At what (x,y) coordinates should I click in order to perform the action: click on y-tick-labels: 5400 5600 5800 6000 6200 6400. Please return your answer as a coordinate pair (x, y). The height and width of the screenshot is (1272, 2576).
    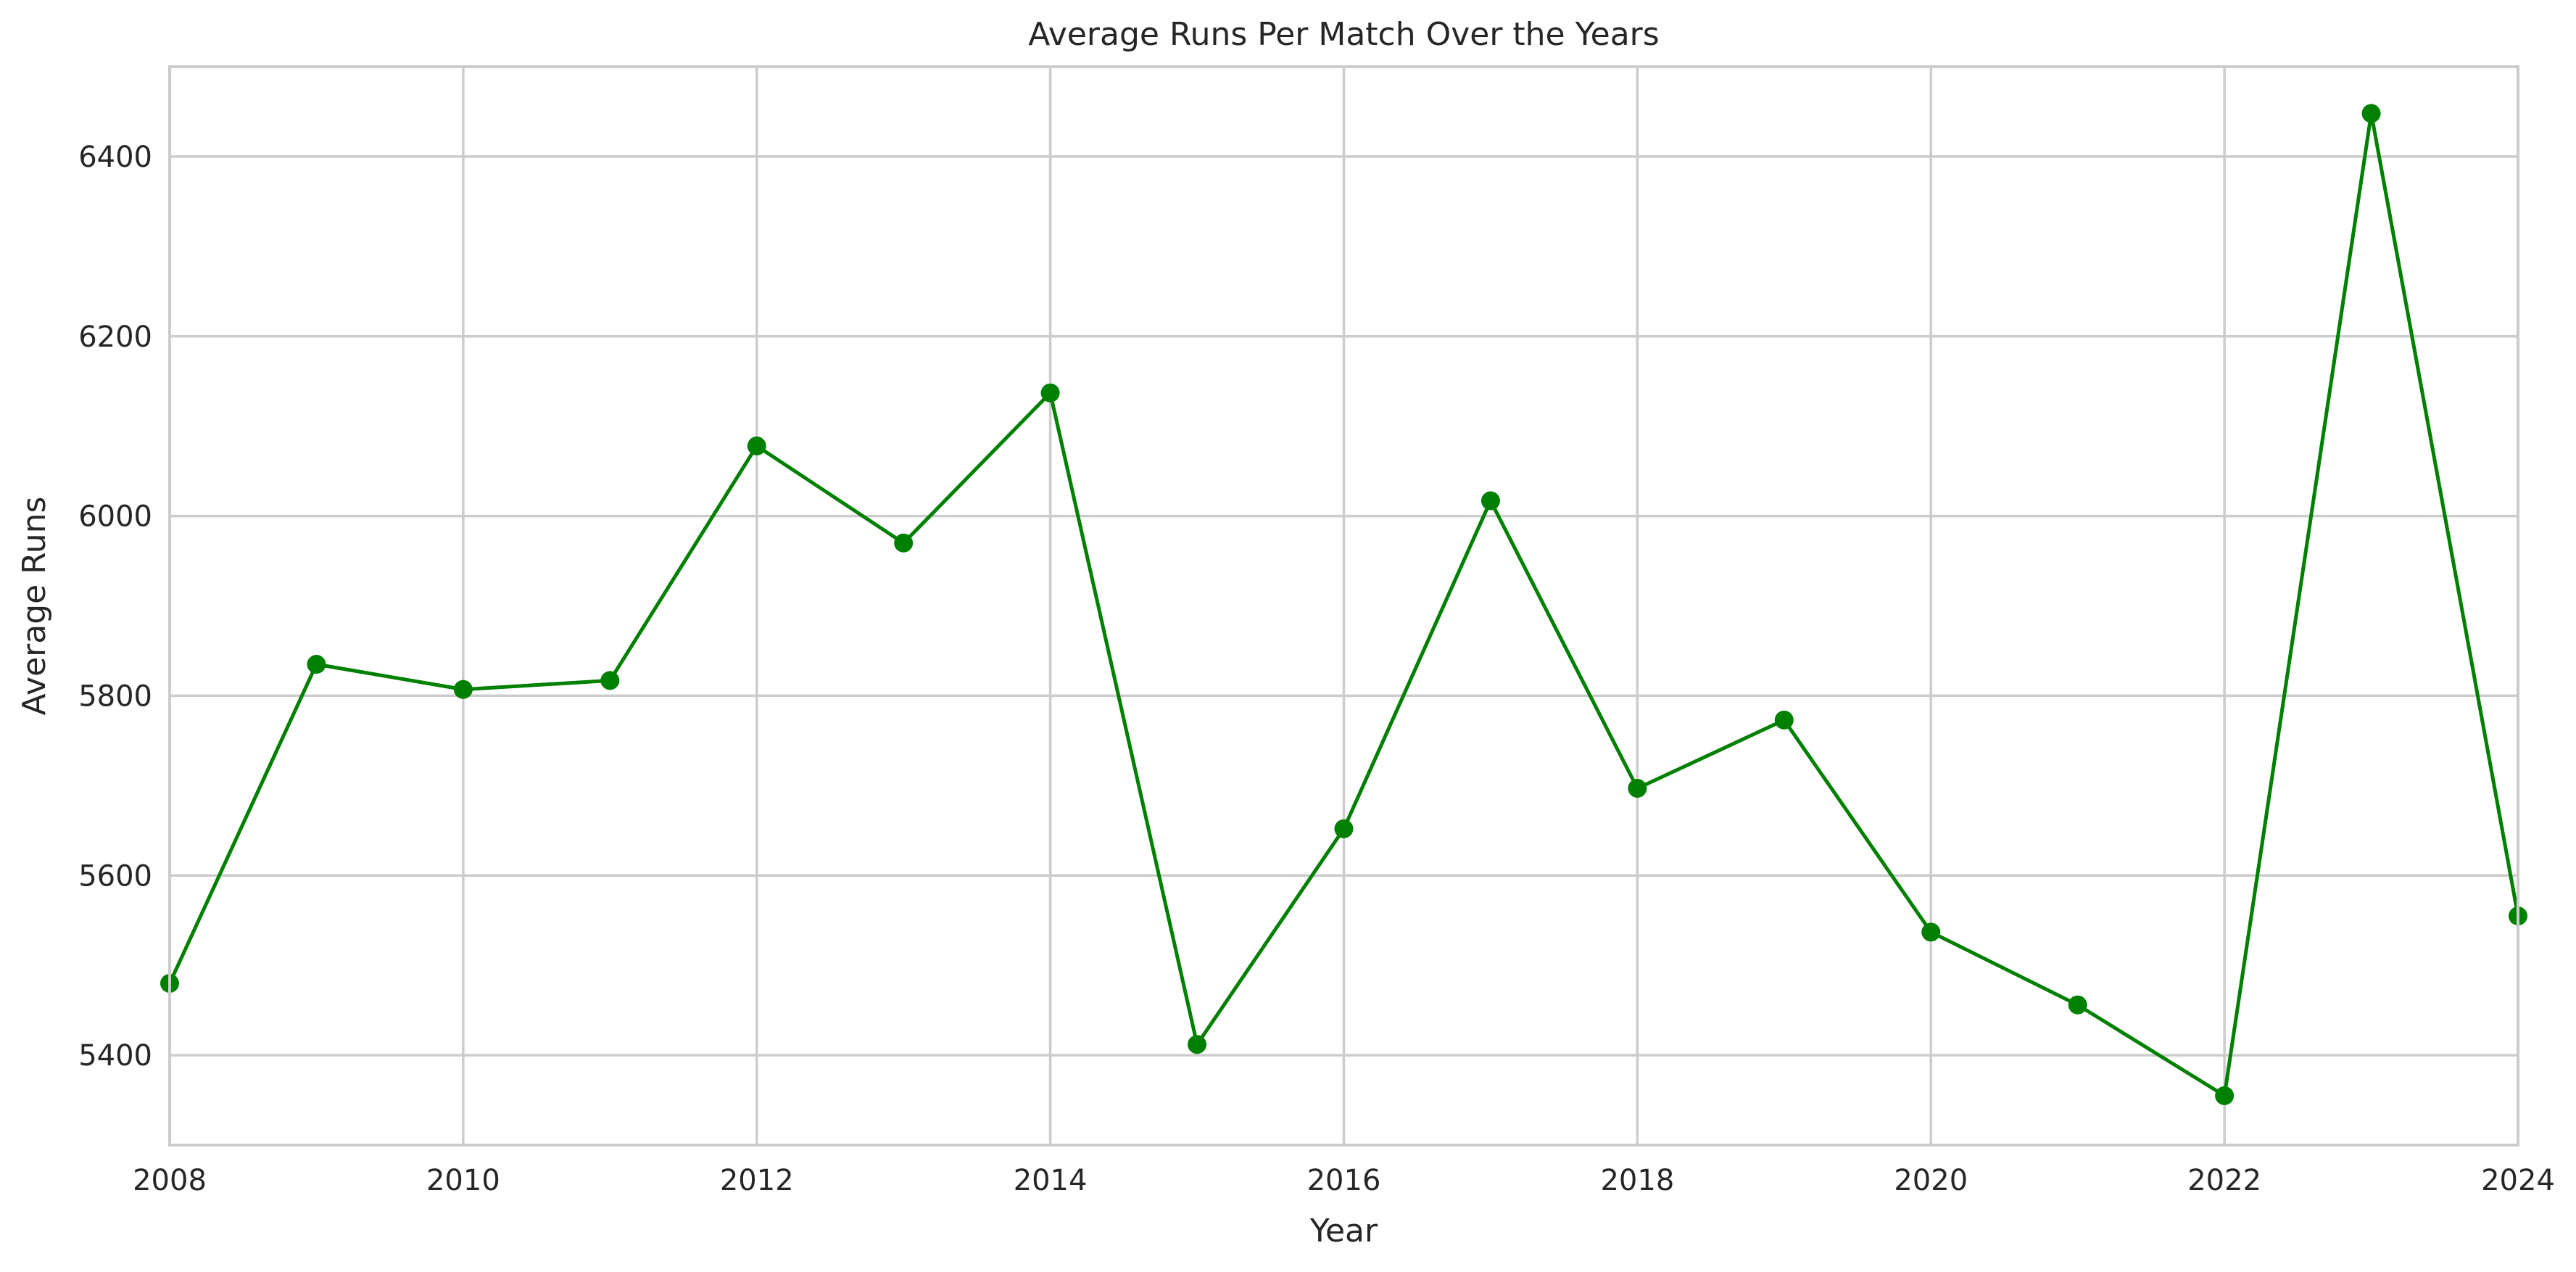
    Looking at the image, I should click on (115, 607).